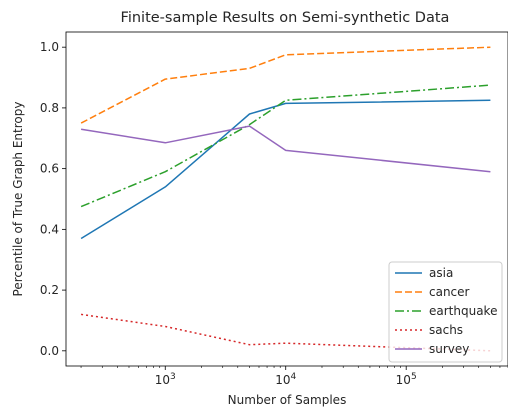 This screenshot has width=508, height=414. Describe the element at coordinates (287, 400) in the screenshot. I see `x-axis-label: Number of Samples` at that location.